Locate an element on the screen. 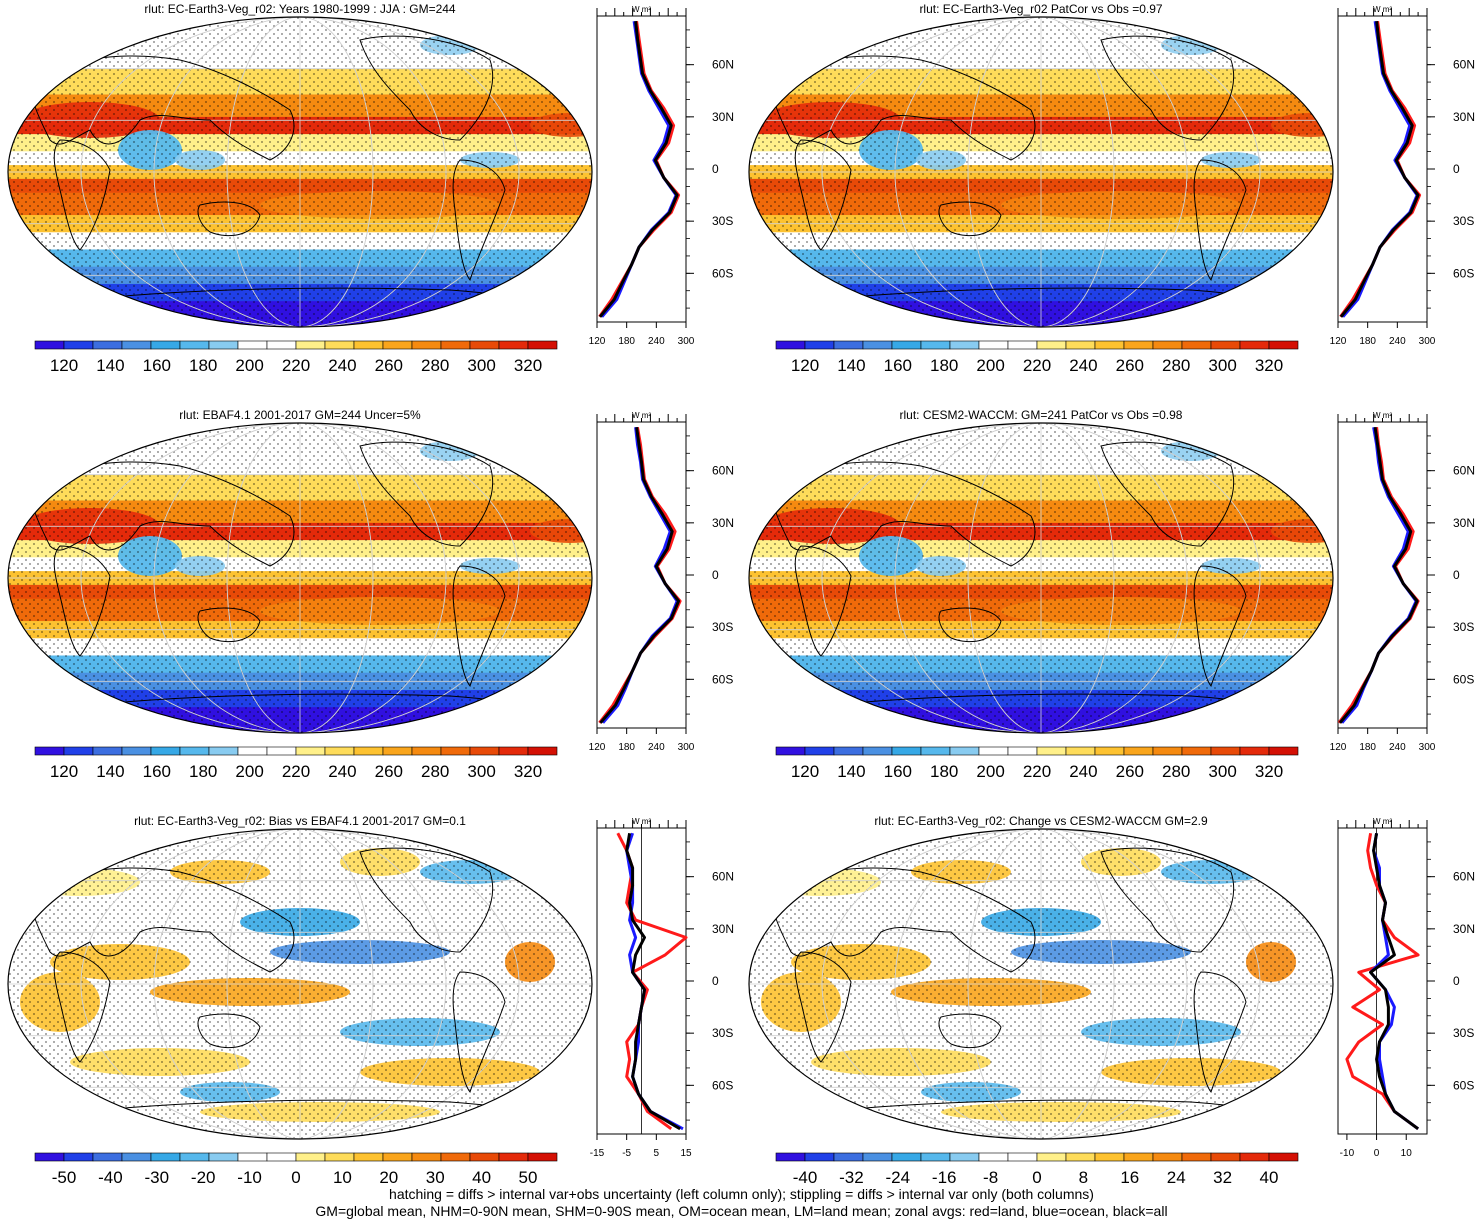 The width and height of the screenshot is (1483, 1221). south-america-coast is located at coordinates (479, 1032).